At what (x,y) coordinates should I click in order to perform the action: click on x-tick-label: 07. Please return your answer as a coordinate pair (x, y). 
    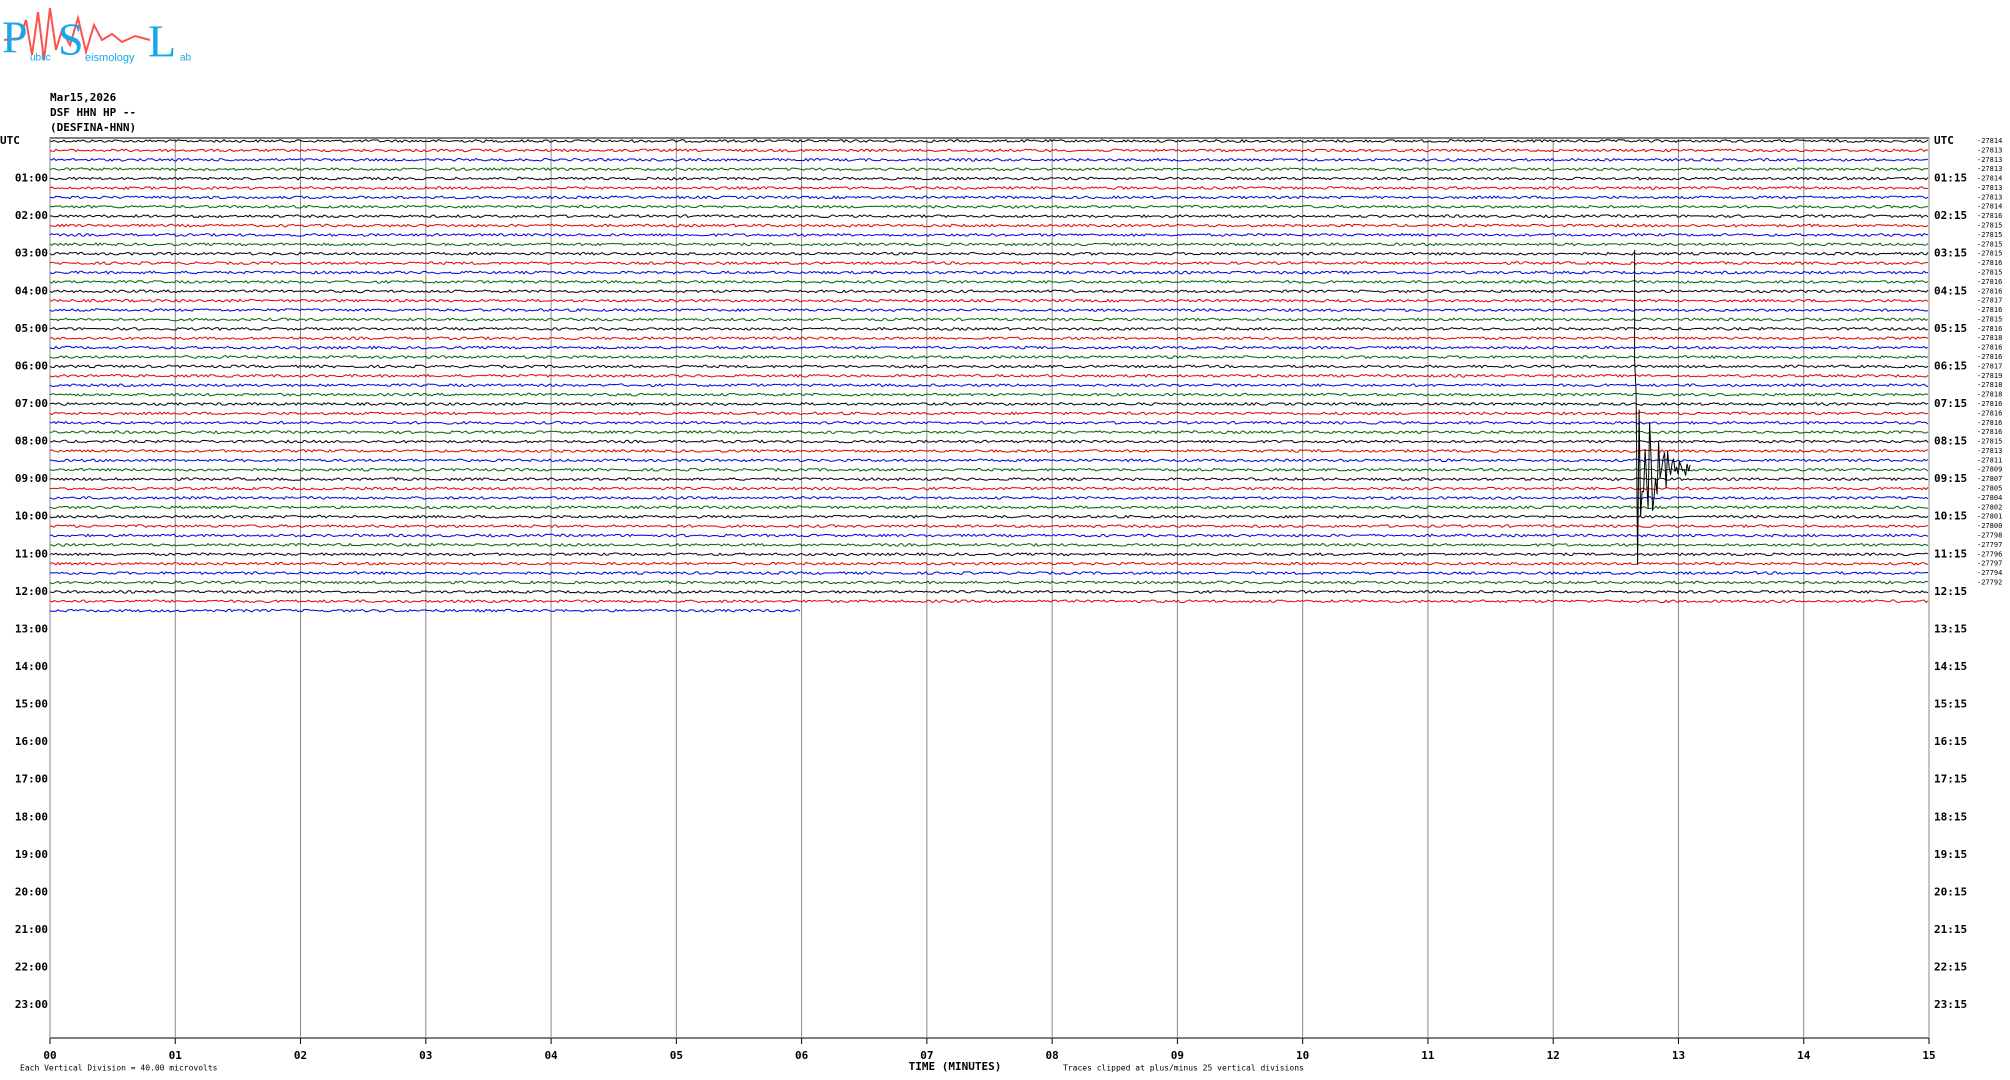
    Looking at the image, I should click on (926, 1055).